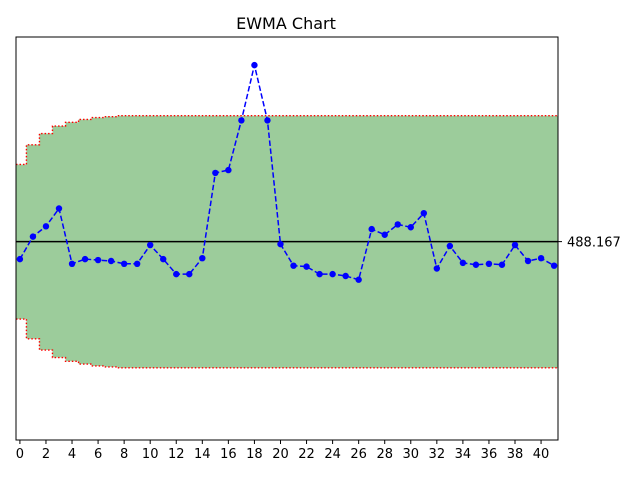 The image size is (640, 484). I want to click on x-tick-label: 6, so click(98, 454).